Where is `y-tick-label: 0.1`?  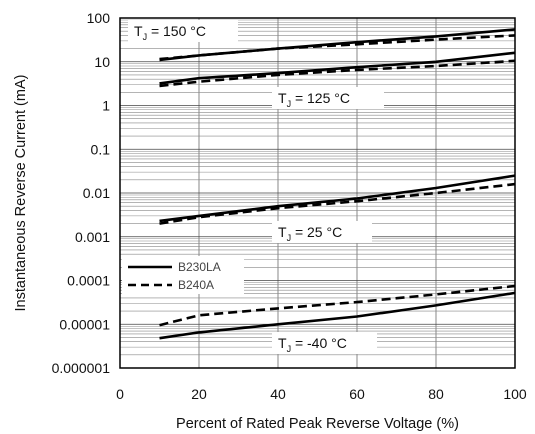 y-tick-label: 0.1 is located at coordinates (101, 149).